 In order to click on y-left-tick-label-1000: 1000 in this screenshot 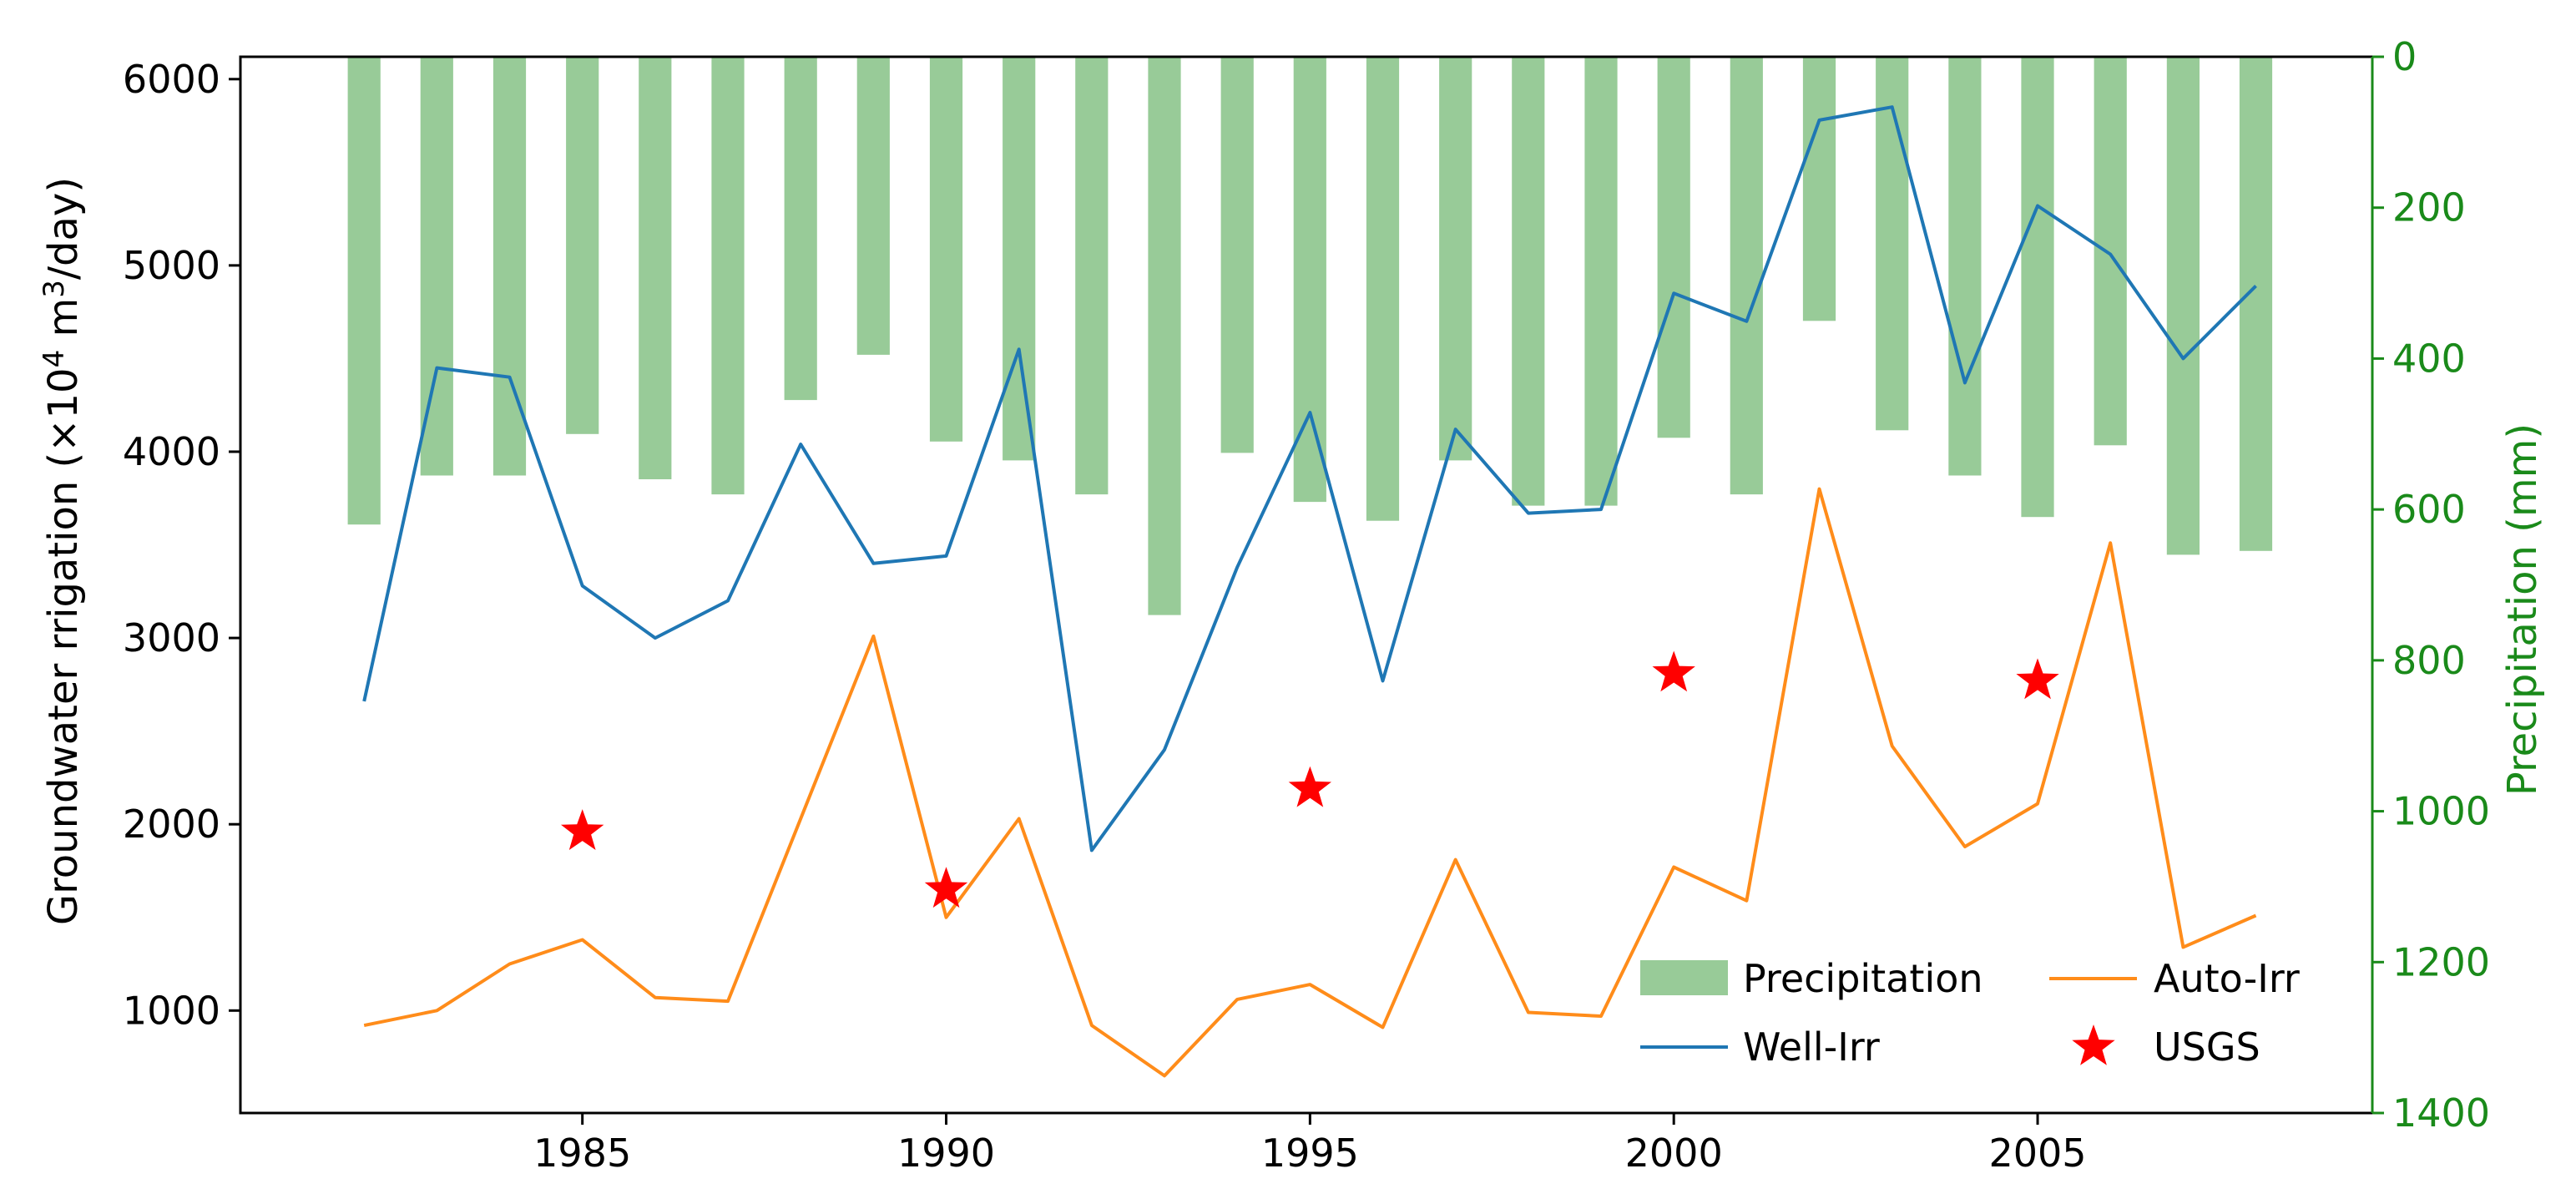, I will do `click(171, 1010)`.